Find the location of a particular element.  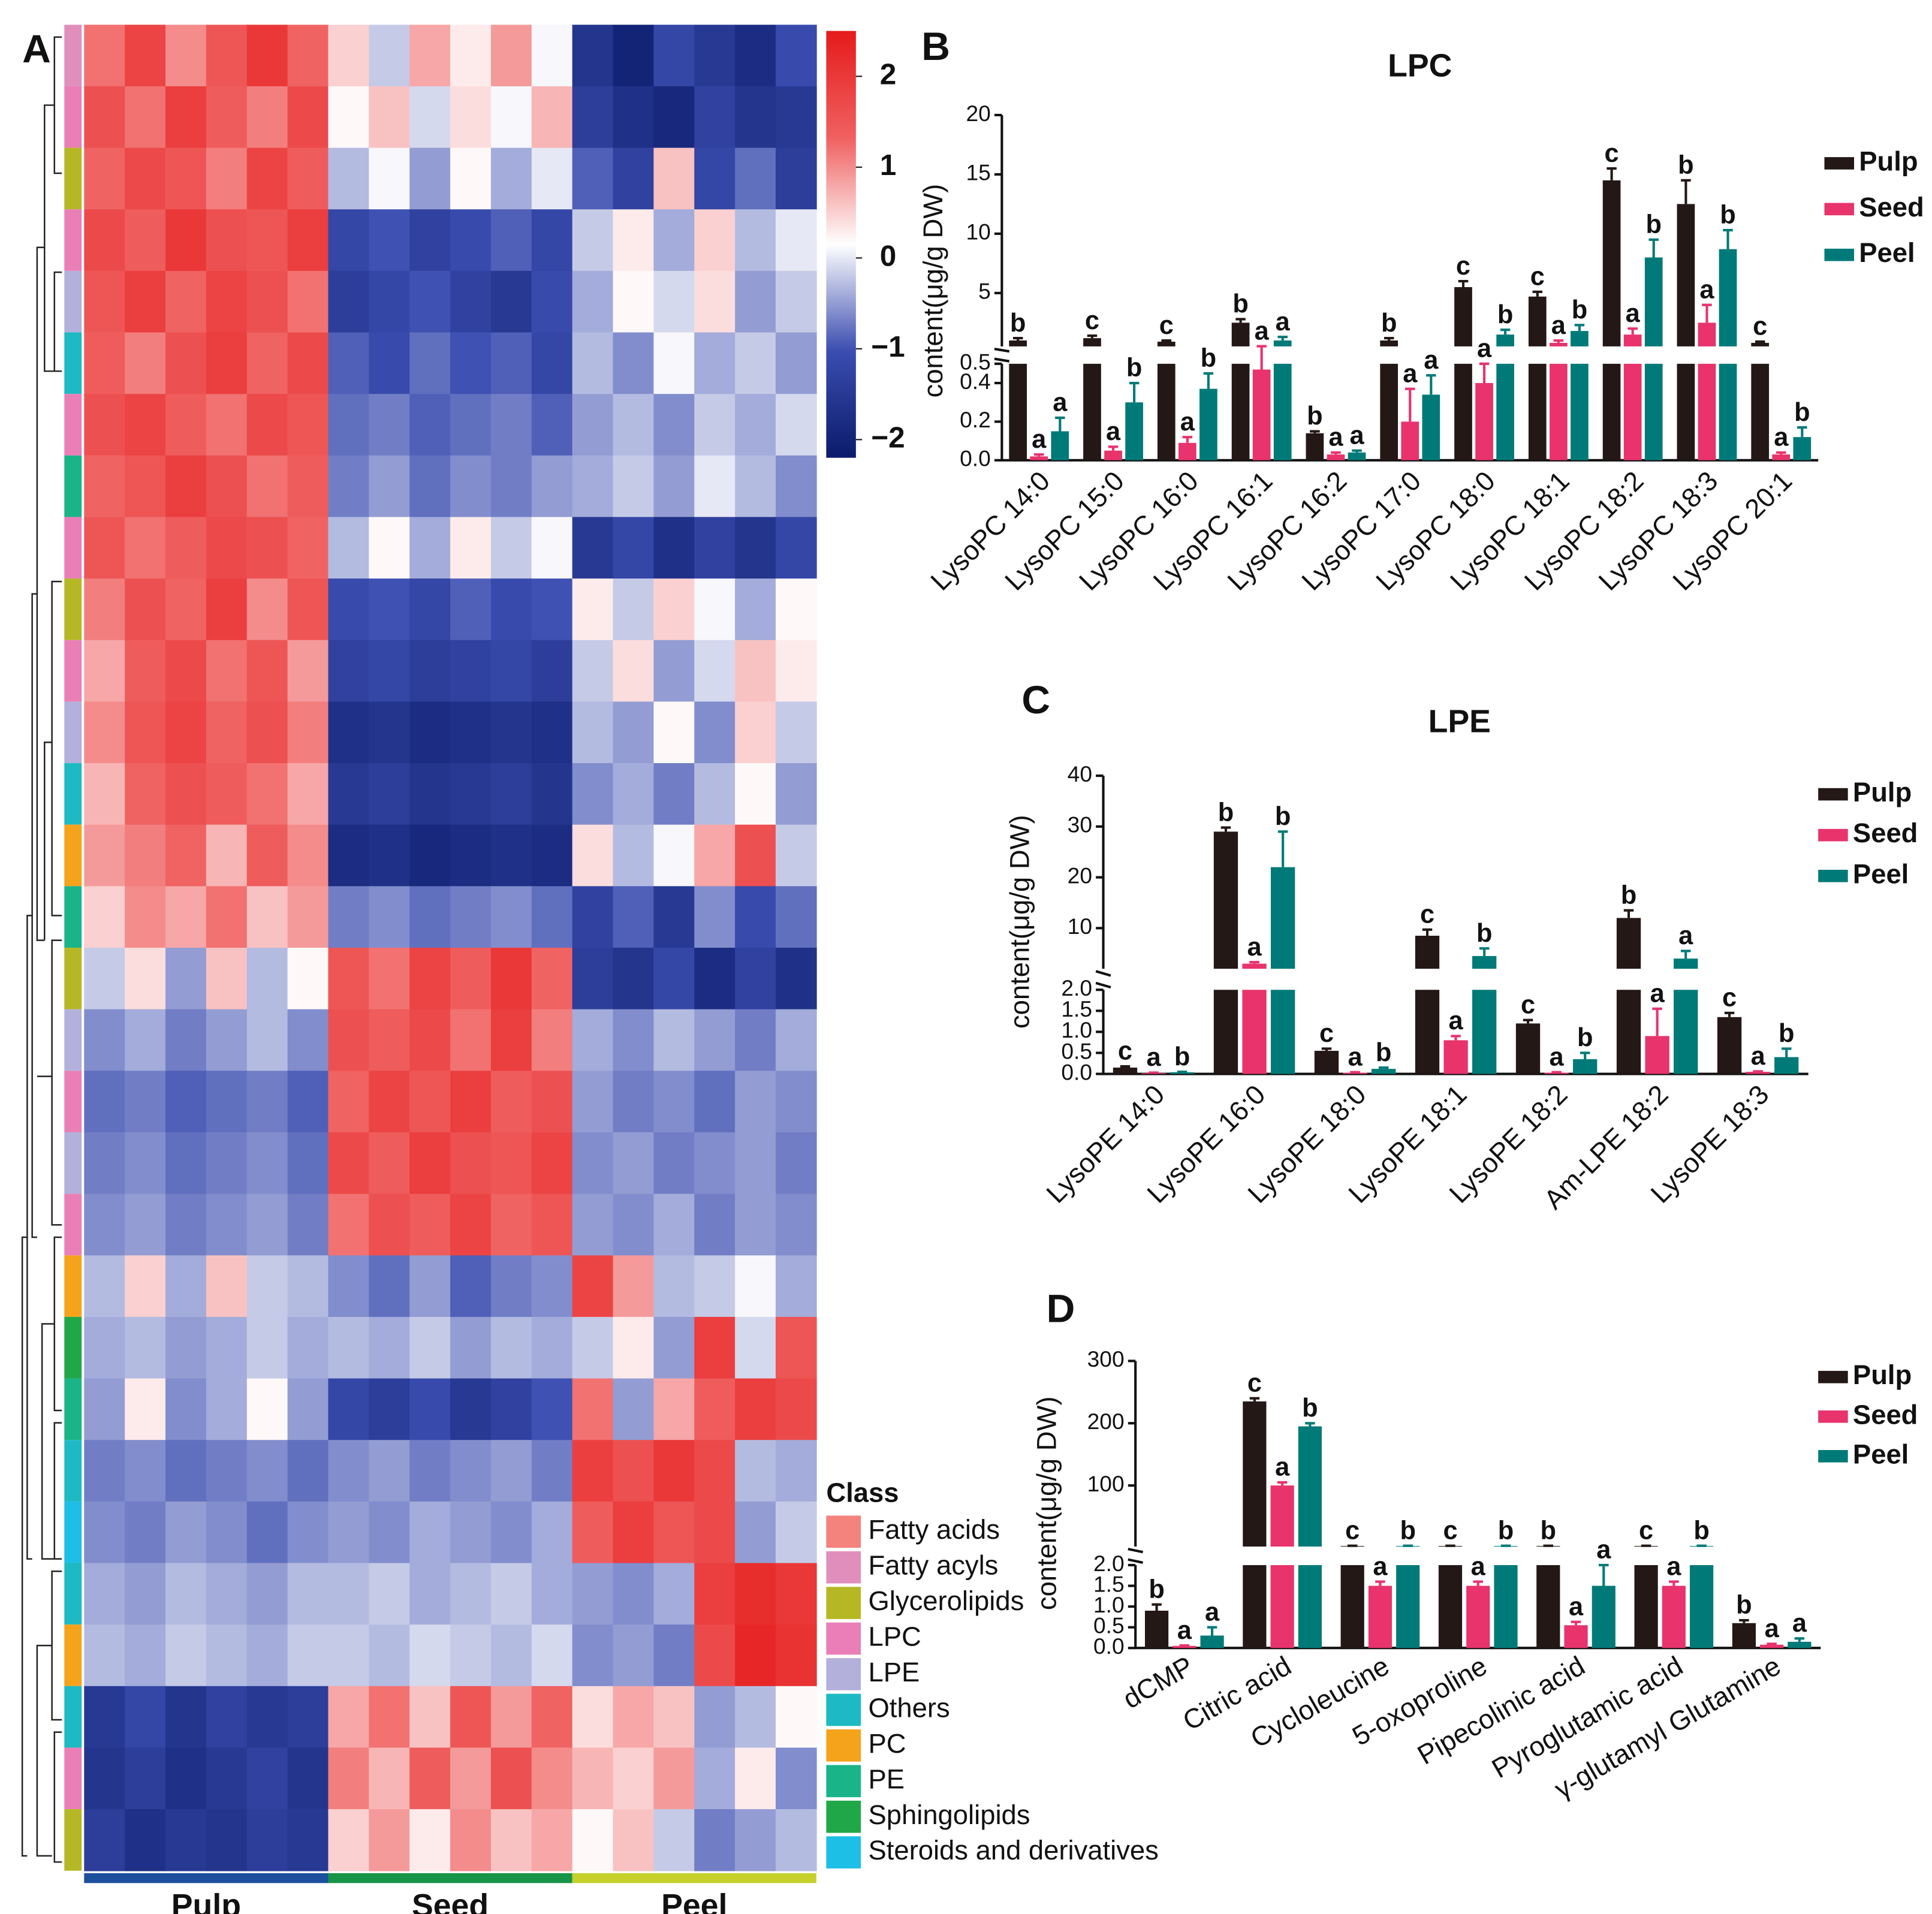

y-tick-label: 0.2 is located at coordinates (976, 419).